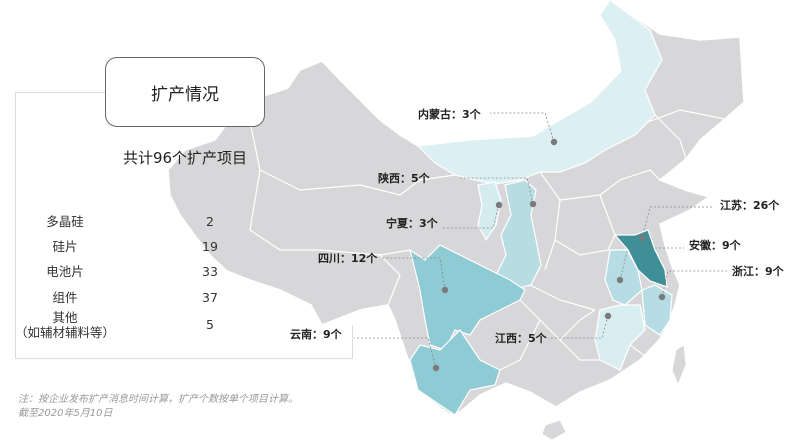 This screenshot has width=800, height=443. I want to click on leader-line-ningxia, so click(471, 216).